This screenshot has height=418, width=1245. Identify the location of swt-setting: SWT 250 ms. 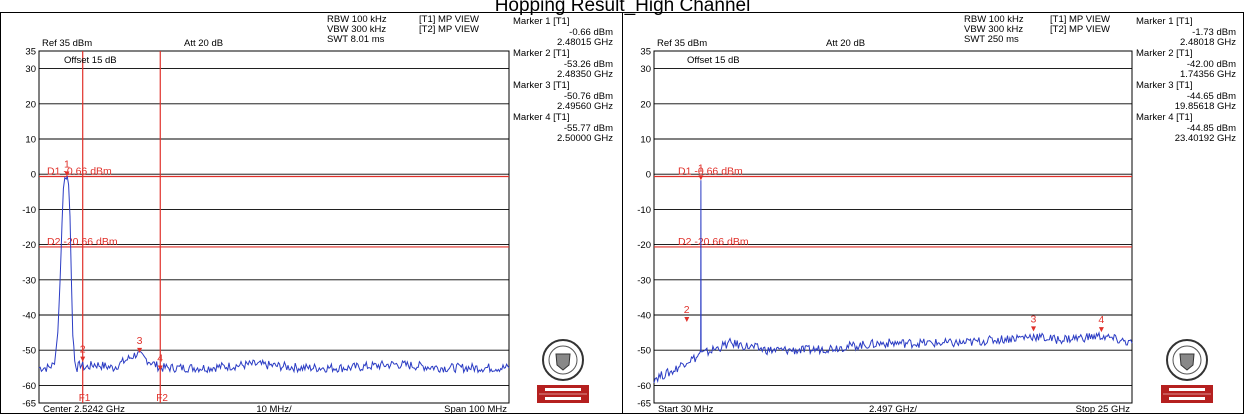
(991, 39).